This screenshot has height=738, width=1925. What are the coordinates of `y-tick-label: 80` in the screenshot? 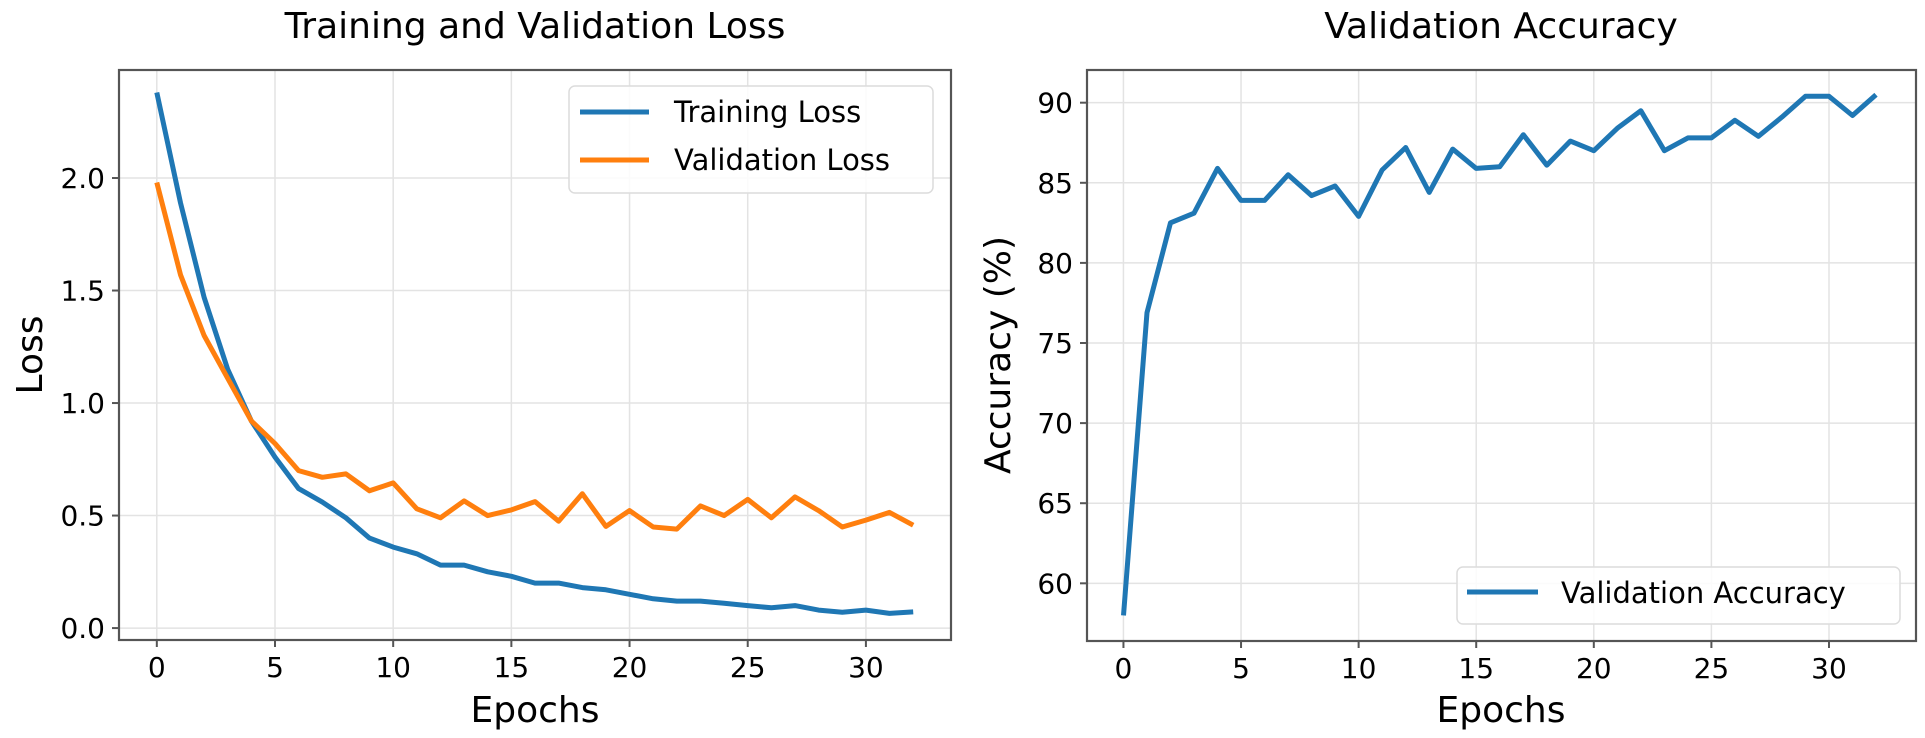 It's located at (1055, 263).